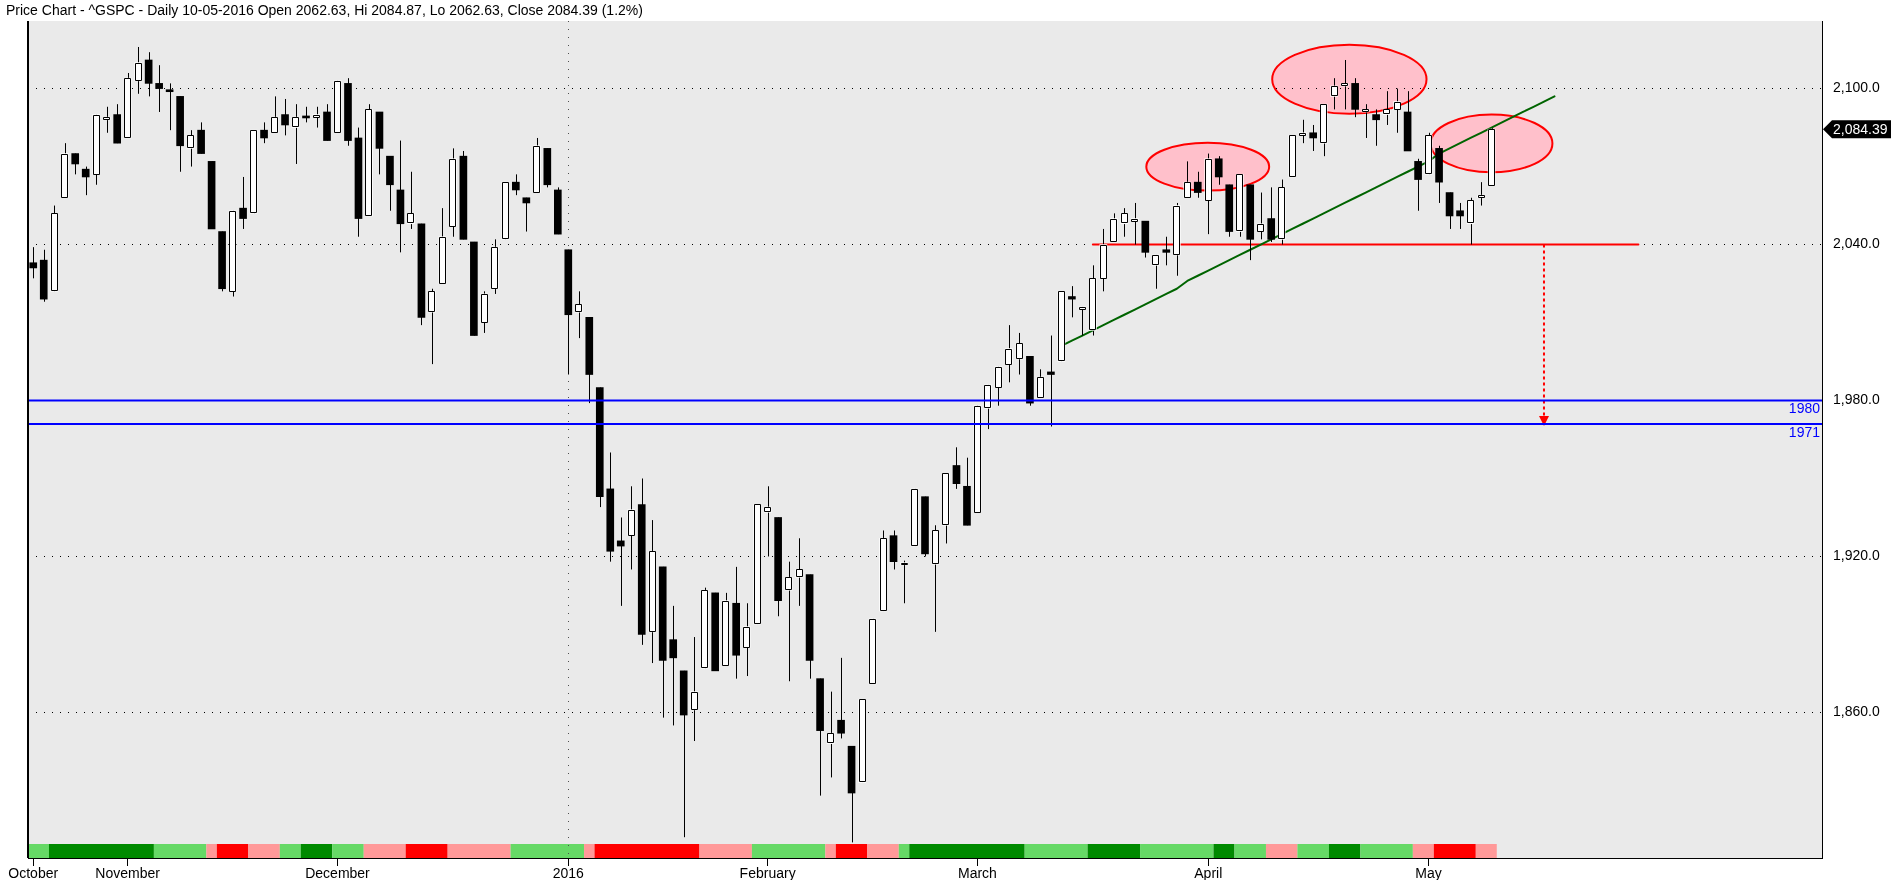 This screenshot has width=1891, height=892. I want to click on x-tick-label: November, so click(128, 873).